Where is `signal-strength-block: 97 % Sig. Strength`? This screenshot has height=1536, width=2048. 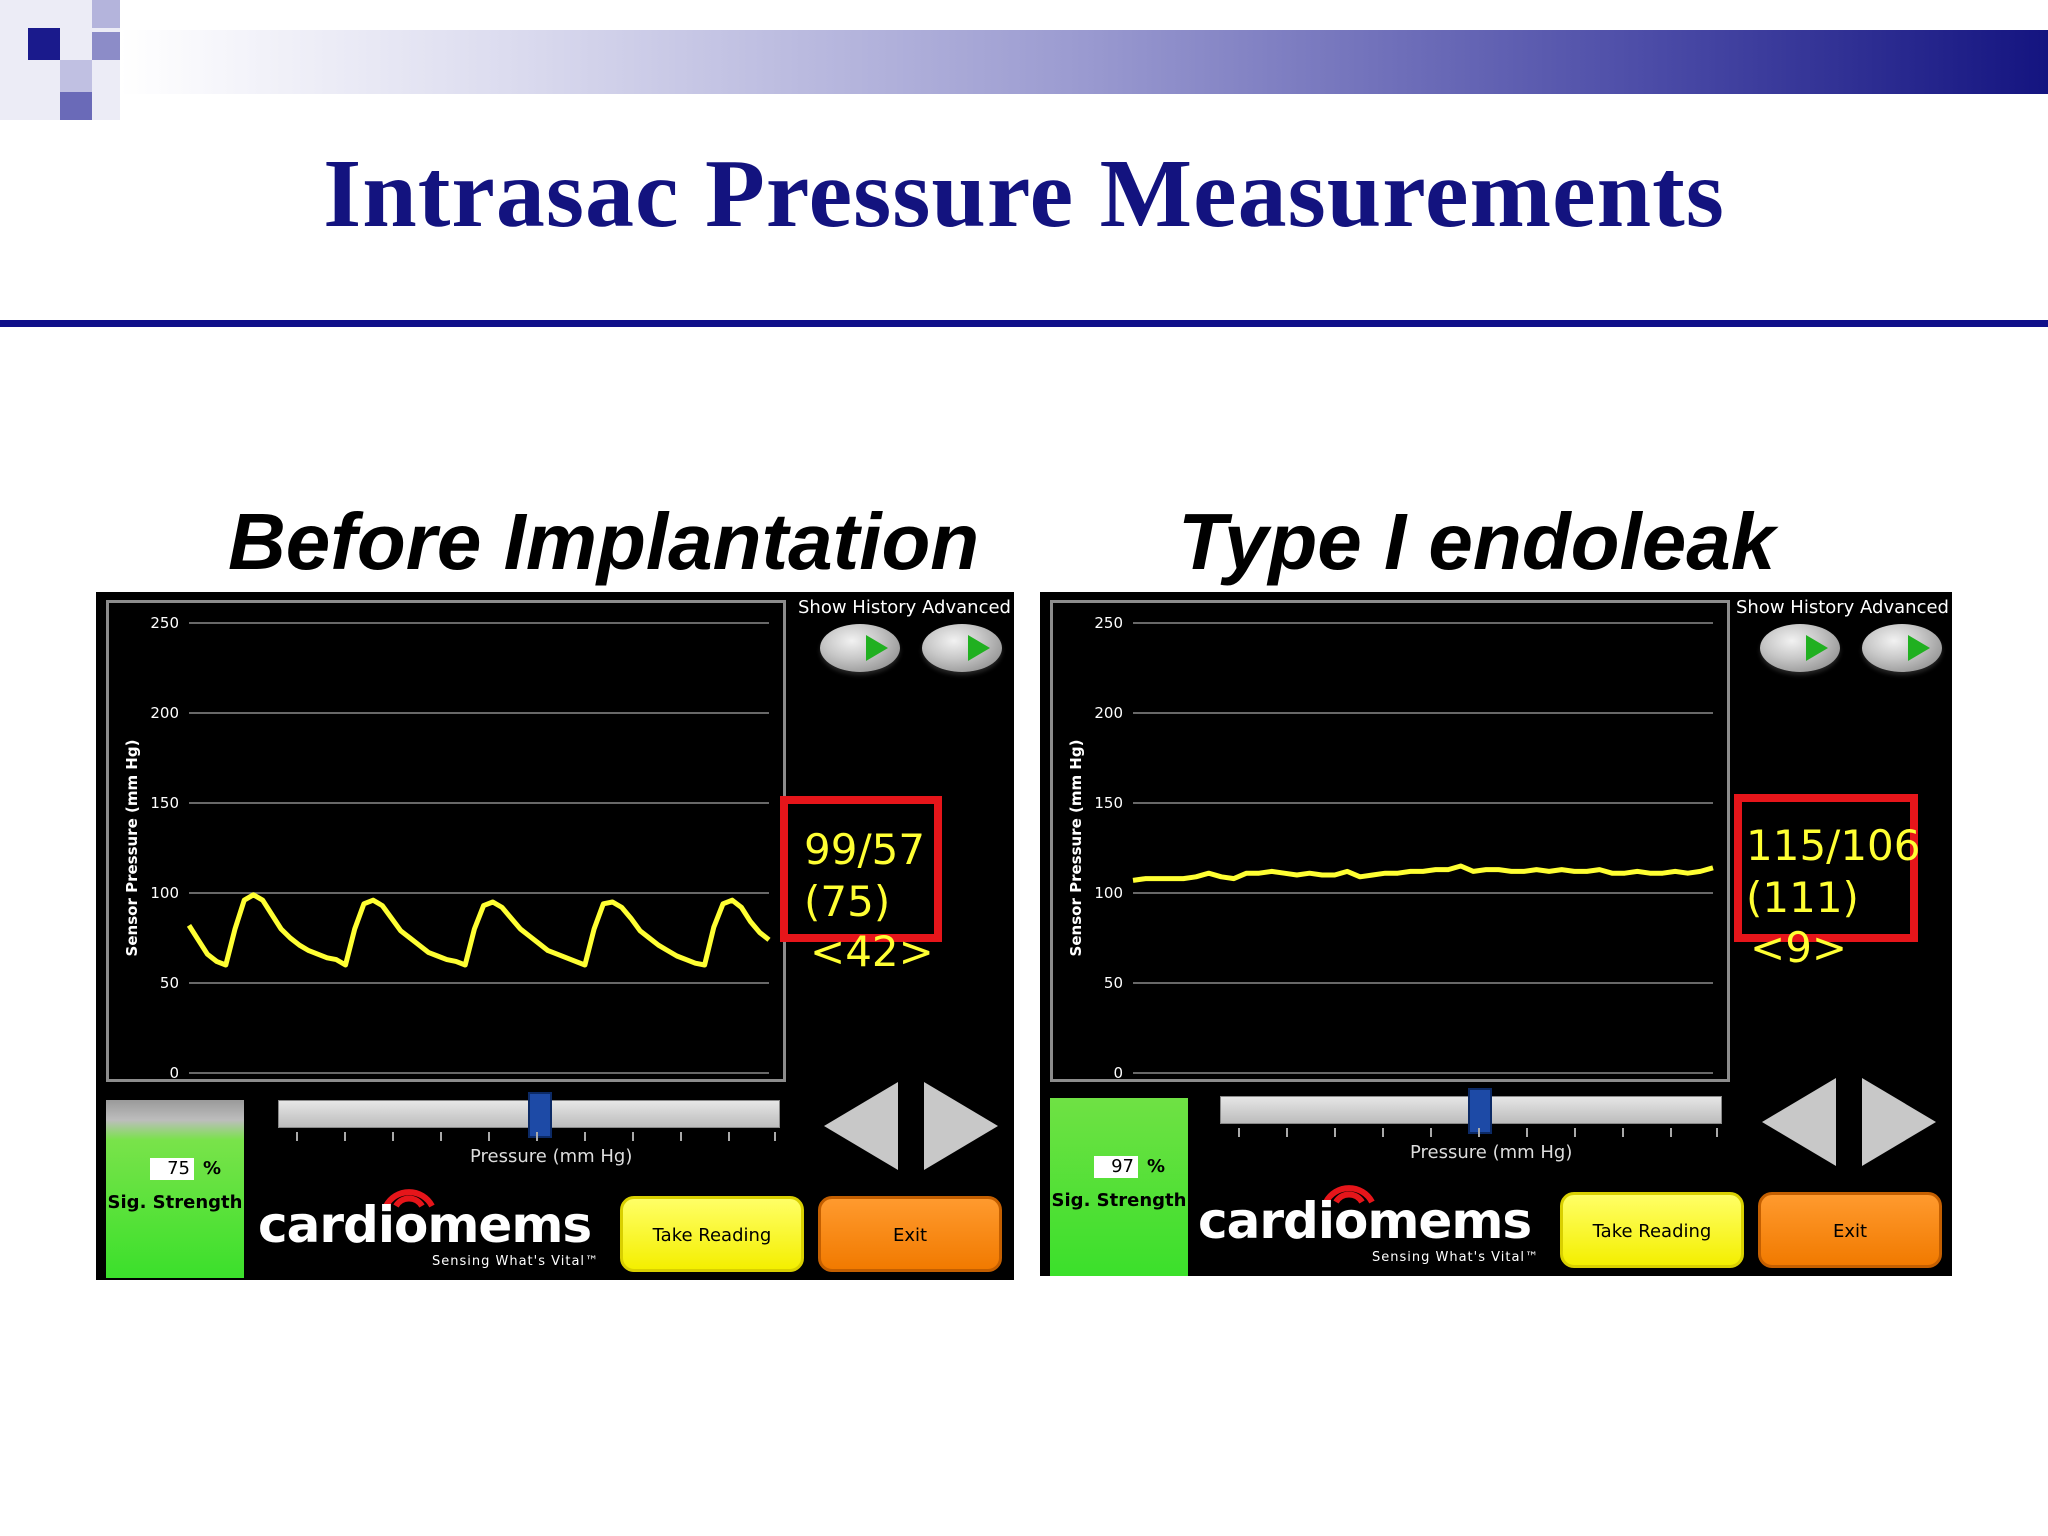
signal-strength-block: 97 % Sig. Strength is located at coordinates (1119, 1187).